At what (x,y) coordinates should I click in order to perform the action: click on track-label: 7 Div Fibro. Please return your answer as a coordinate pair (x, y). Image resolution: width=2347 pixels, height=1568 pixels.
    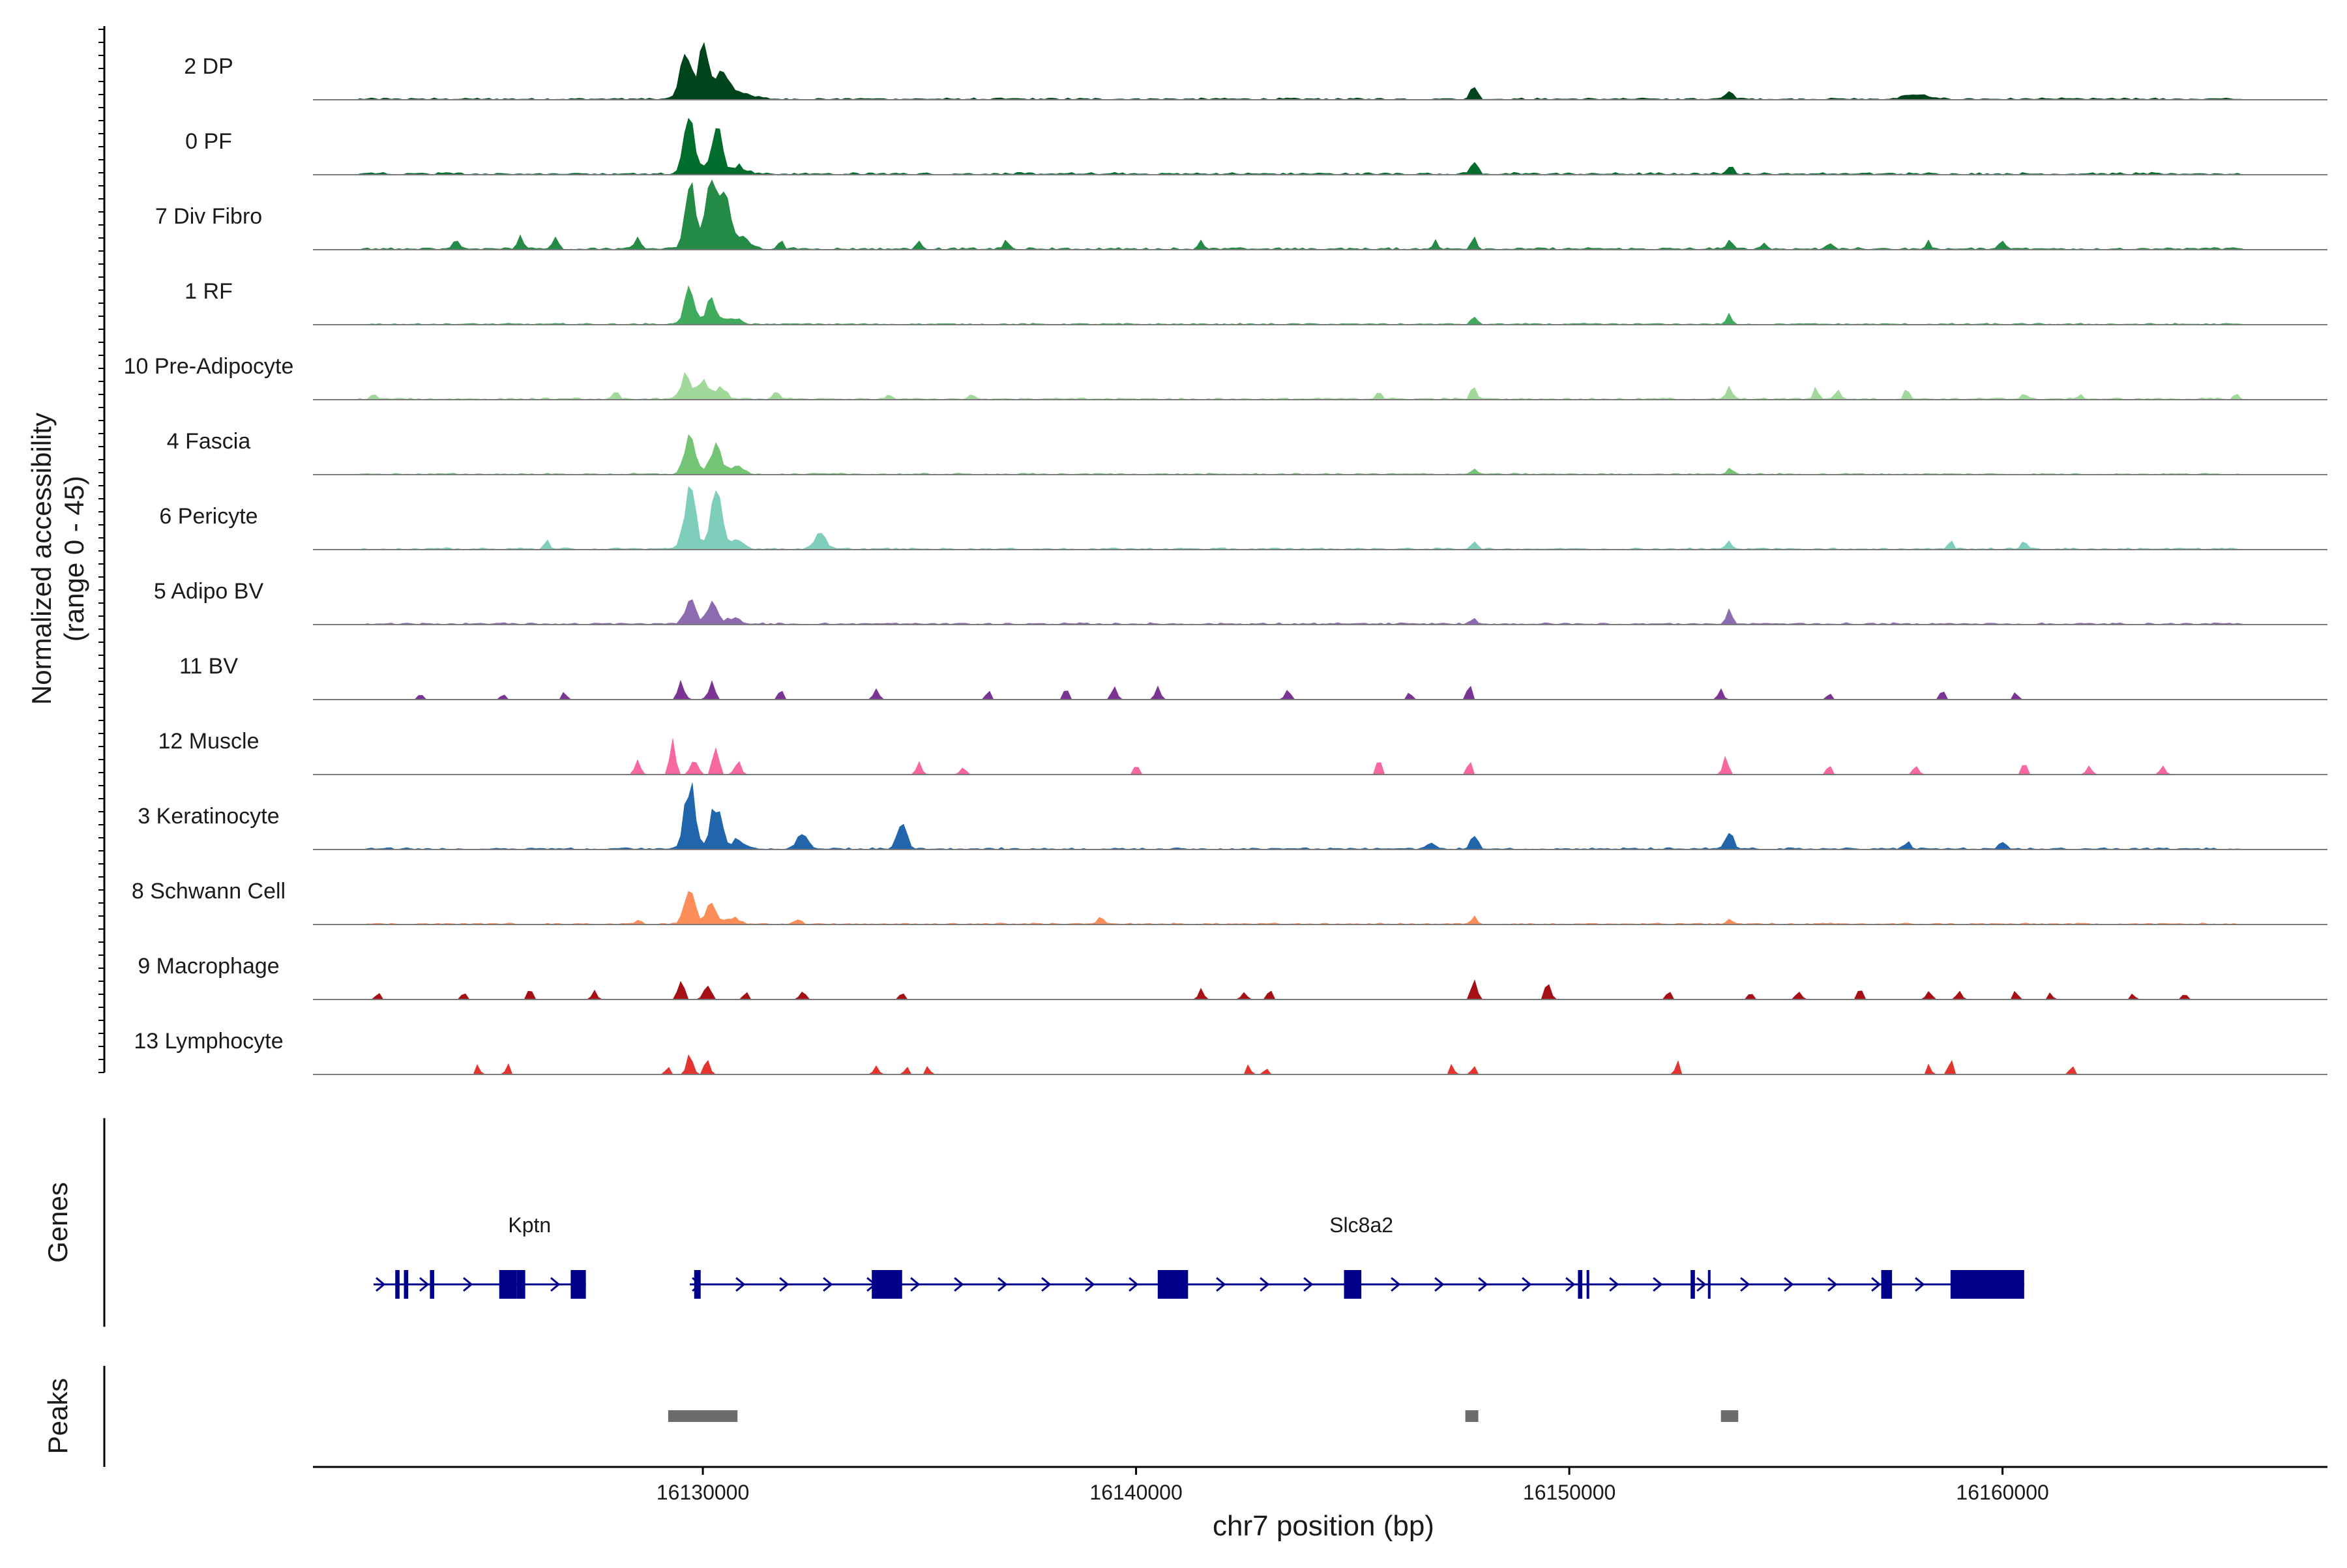
    Looking at the image, I should click on (208, 216).